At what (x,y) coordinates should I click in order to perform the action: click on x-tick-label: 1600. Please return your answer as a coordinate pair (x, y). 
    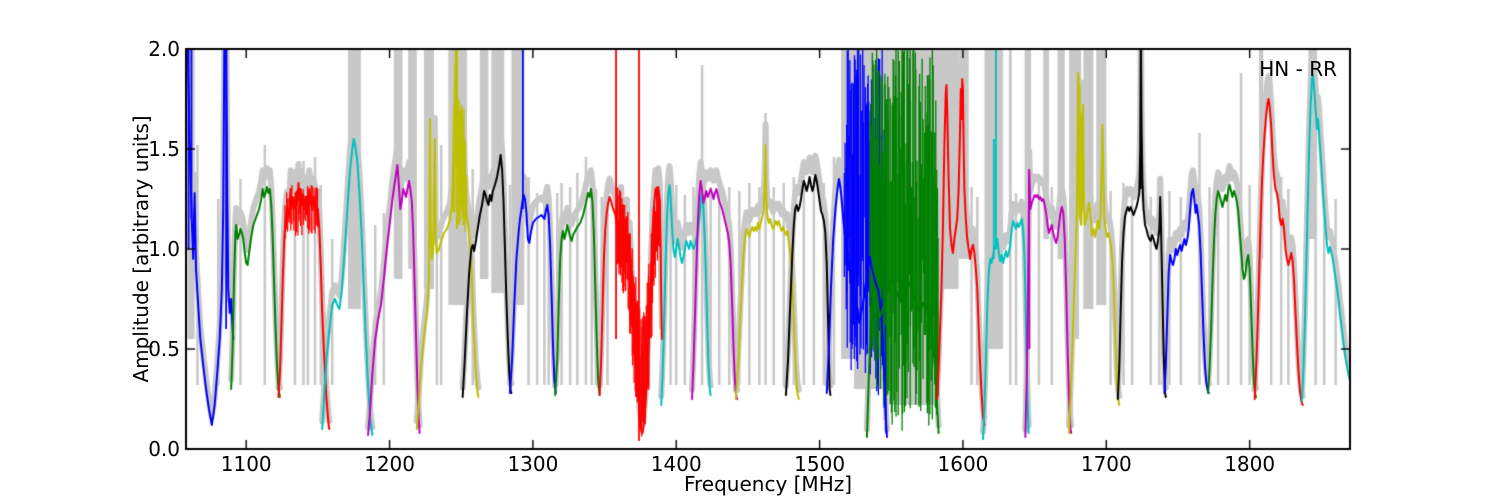
    Looking at the image, I should click on (963, 464).